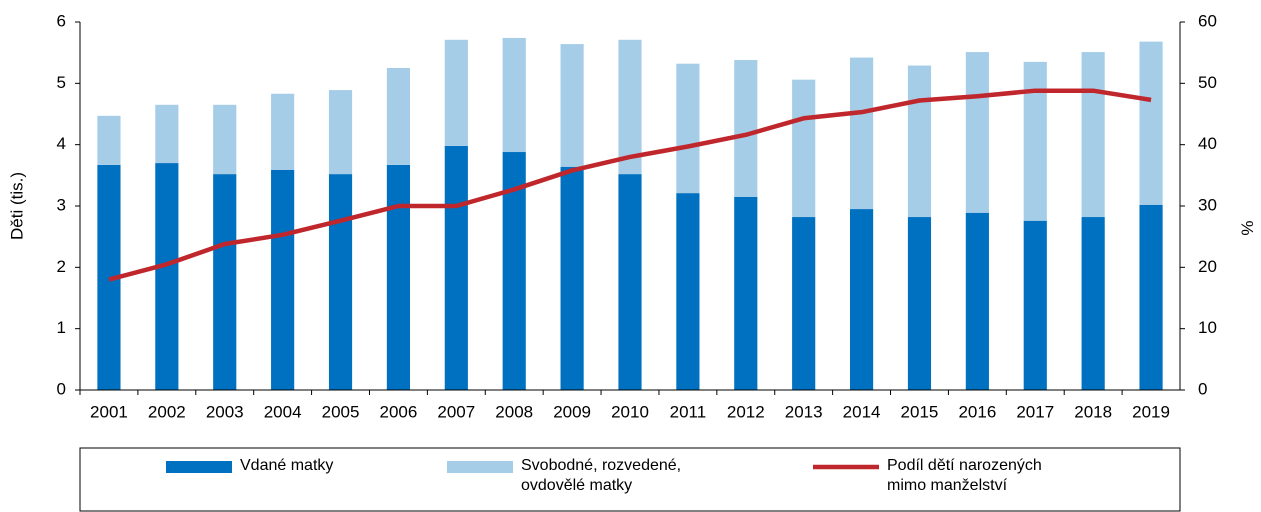 The image size is (1261, 512). What do you see at coordinates (61, 204) in the screenshot?
I see `y-tick-label: 3` at bounding box center [61, 204].